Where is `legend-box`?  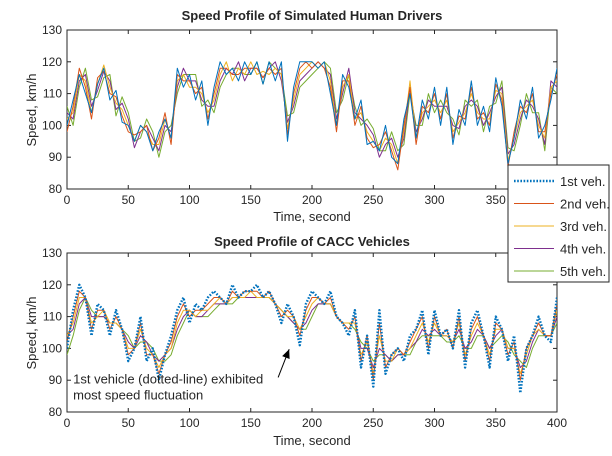 legend-box is located at coordinates (558, 223).